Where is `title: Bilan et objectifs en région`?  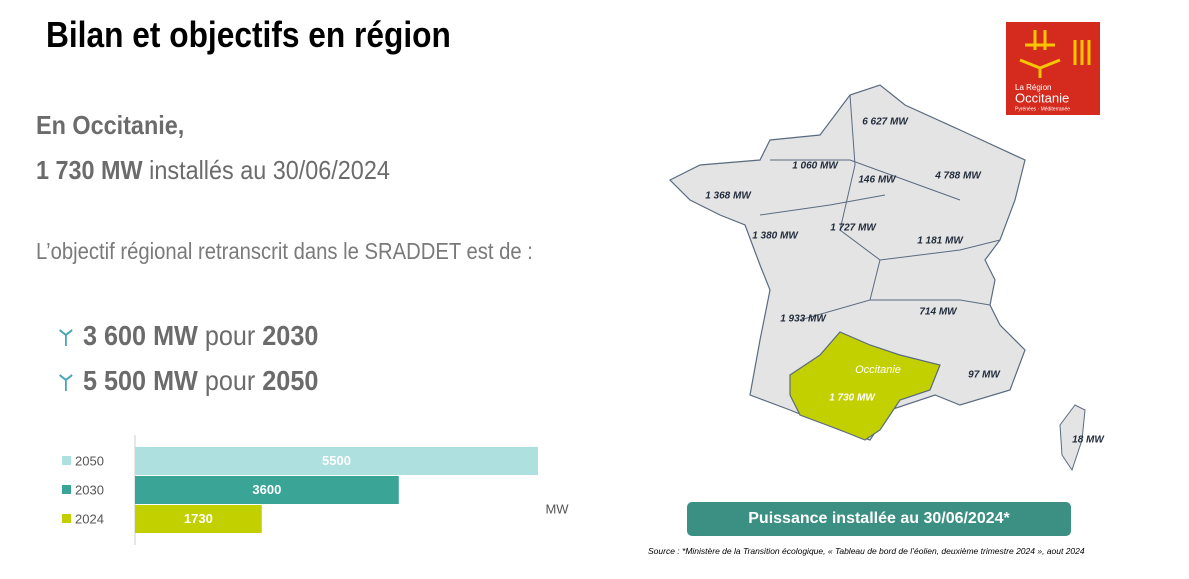 title: Bilan et objectifs en région is located at coordinates (248, 34).